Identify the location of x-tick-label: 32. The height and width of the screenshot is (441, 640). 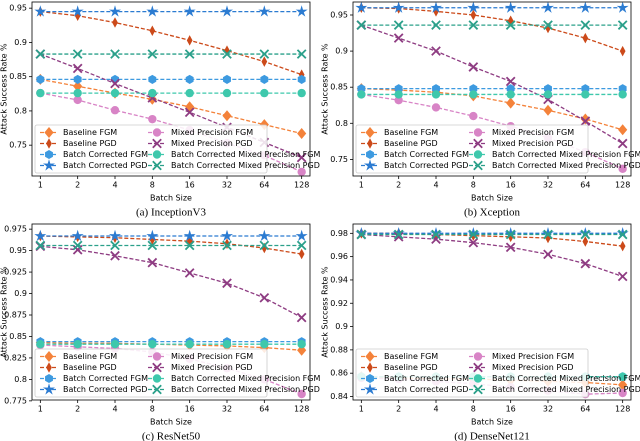
(227, 409).